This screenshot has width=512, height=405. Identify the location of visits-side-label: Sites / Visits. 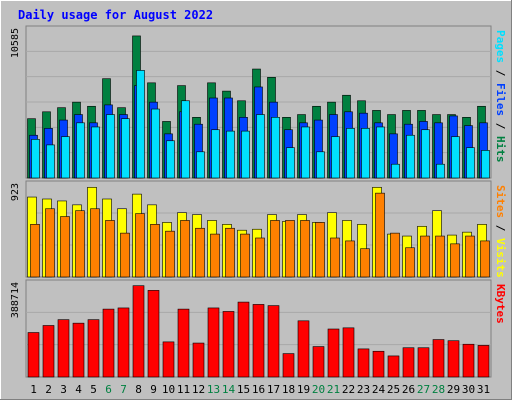
(500, 231).